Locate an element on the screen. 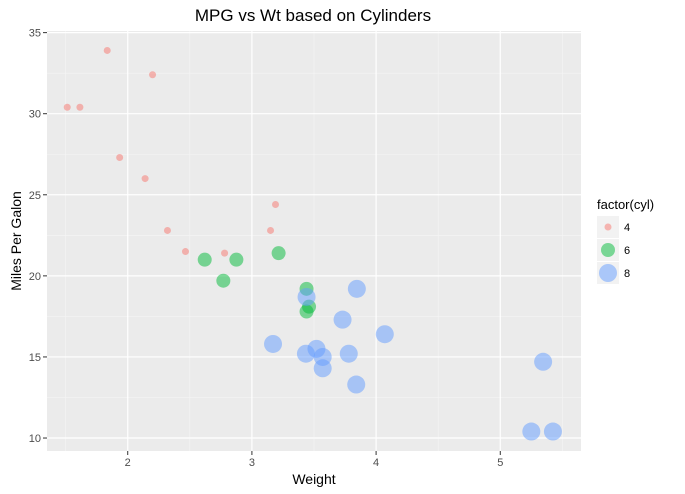  legend-label: 6 is located at coordinates (627, 251).